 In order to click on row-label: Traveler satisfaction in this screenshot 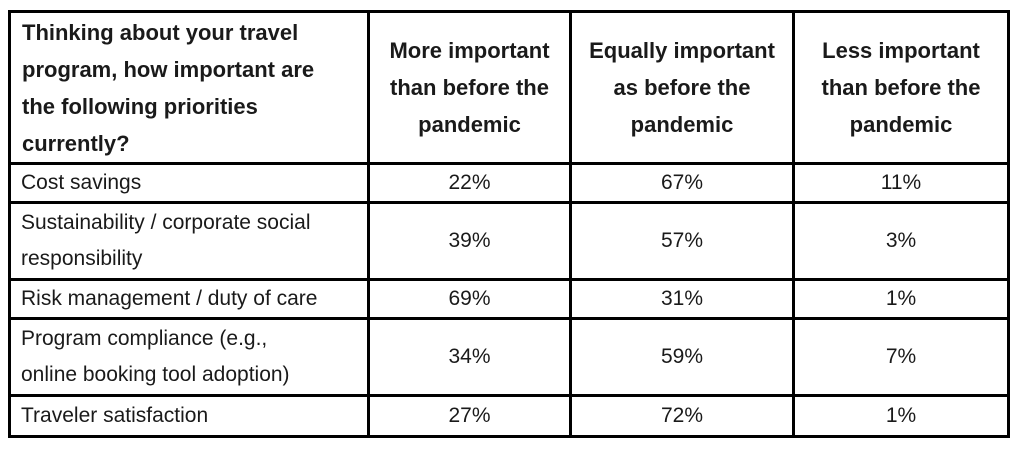, I will do `click(189, 416)`.